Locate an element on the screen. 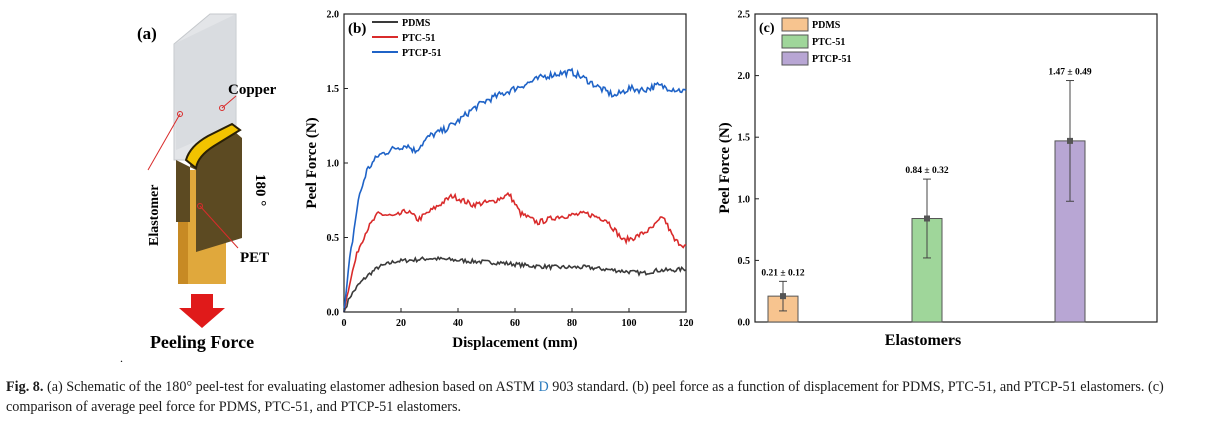 This screenshot has height=424, width=1219. panel-a-label: (a) is located at coordinates (147, 33).